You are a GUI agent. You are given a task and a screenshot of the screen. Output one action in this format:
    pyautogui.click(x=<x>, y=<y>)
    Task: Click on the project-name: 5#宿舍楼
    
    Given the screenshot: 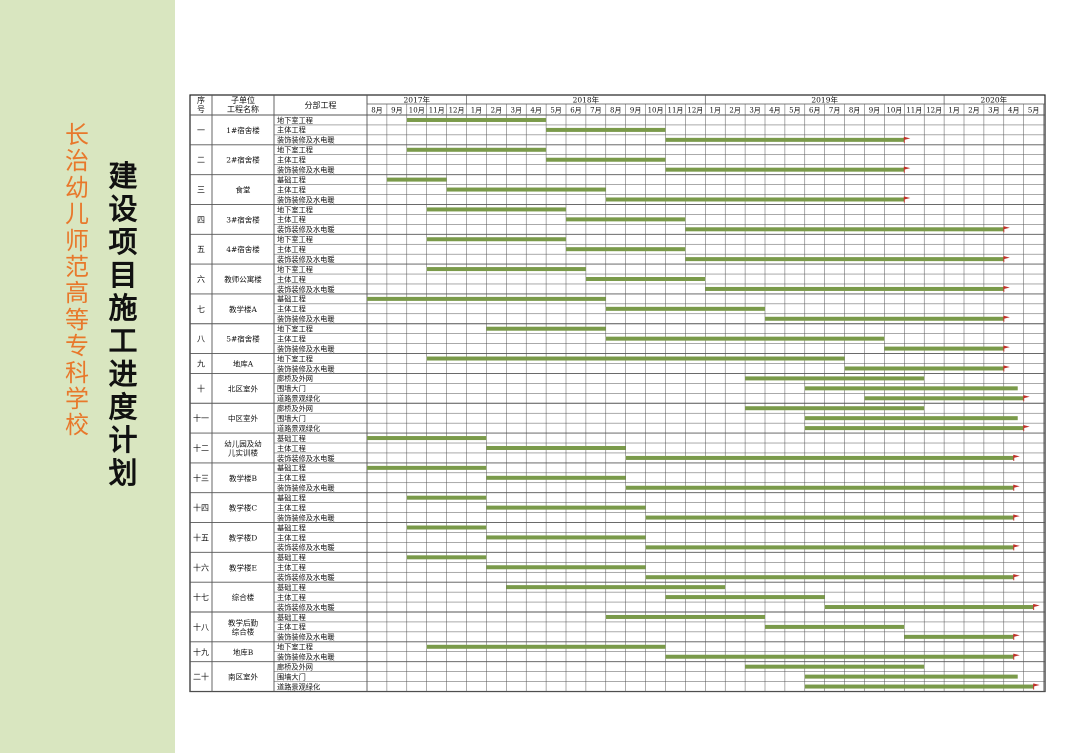 What is the action you would take?
    pyautogui.click(x=243, y=339)
    